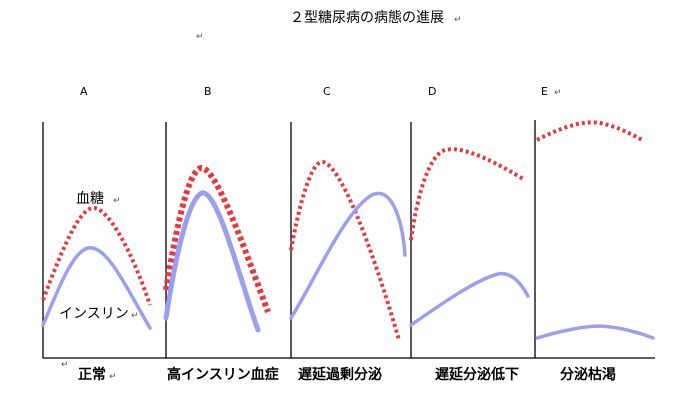 This screenshot has height=404, width=675. What do you see at coordinates (367, 18) in the screenshot?
I see `diagram-title: ２型糖尿病の病態の進展` at bounding box center [367, 18].